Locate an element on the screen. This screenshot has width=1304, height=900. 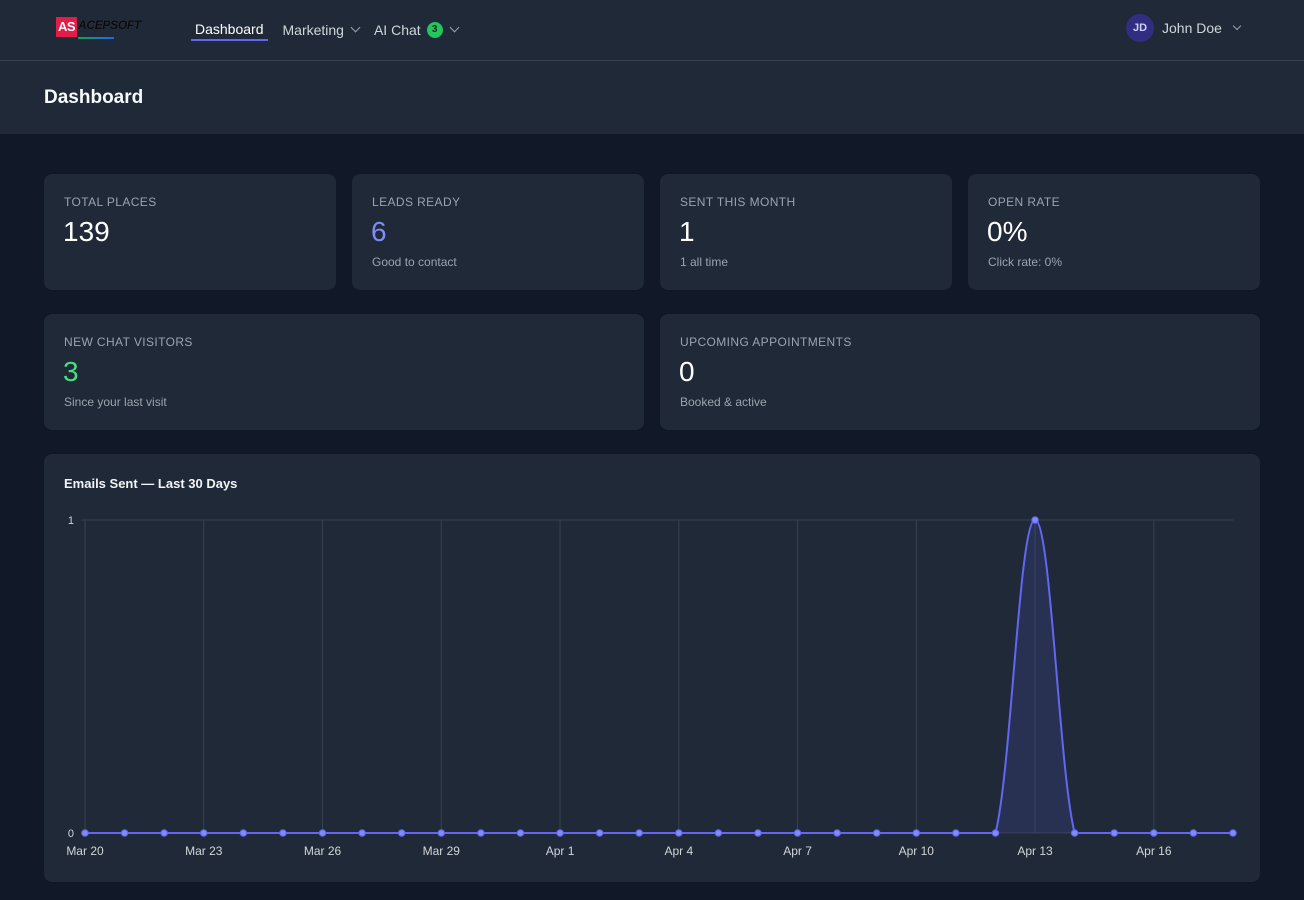
x-tick-label: Apr 13 is located at coordinates (1035, 851).